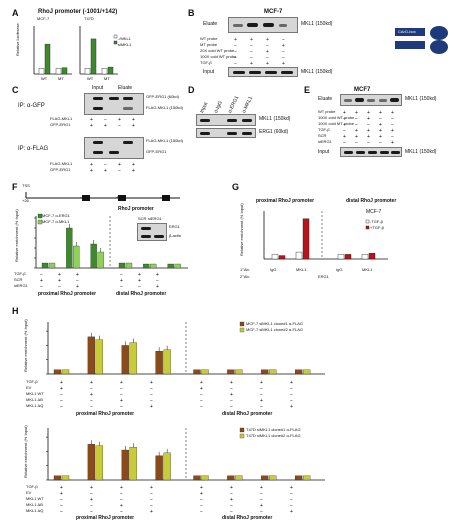 The width and height of the screenshot is (474, 524). What do you see at coordinates (15, 187) in the screenshot?
I see `panel-label-f: F` at bounding box center [15, 187].